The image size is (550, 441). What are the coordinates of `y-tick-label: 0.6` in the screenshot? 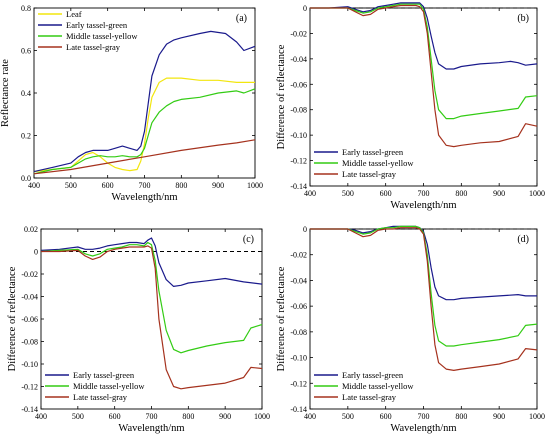 It's located at (26, 51).